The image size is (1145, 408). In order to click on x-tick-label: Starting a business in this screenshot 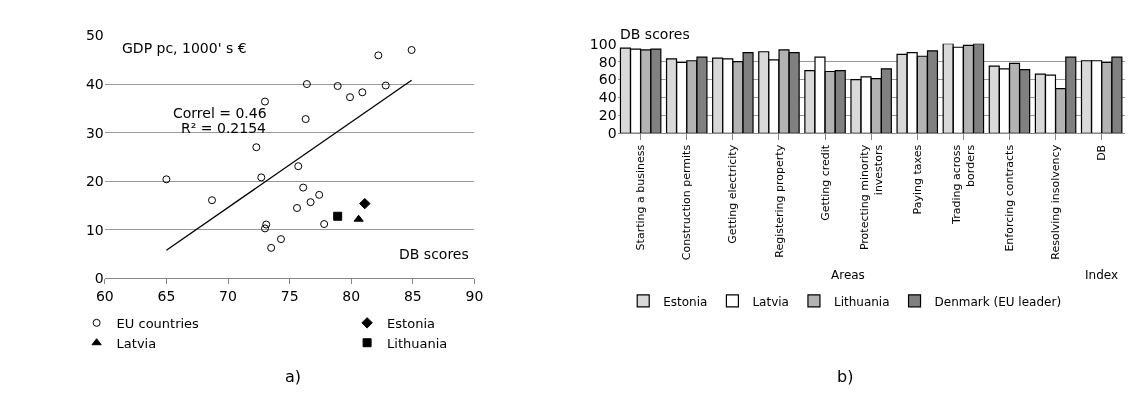, I will do `click(641, 197)`.